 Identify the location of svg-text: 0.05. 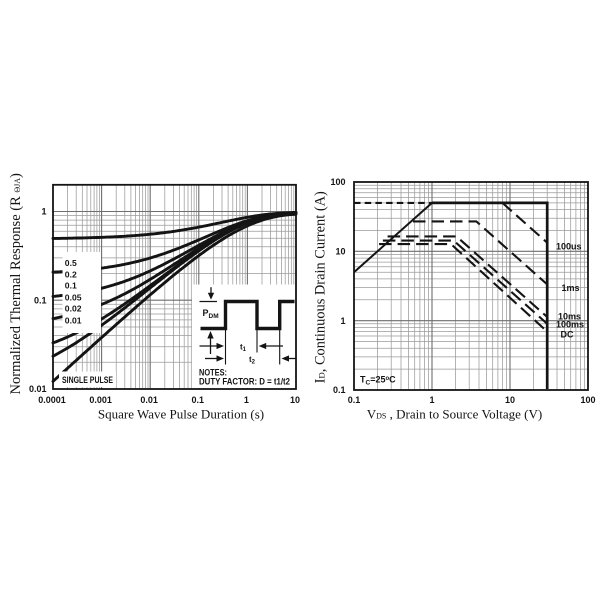
(73, 298).